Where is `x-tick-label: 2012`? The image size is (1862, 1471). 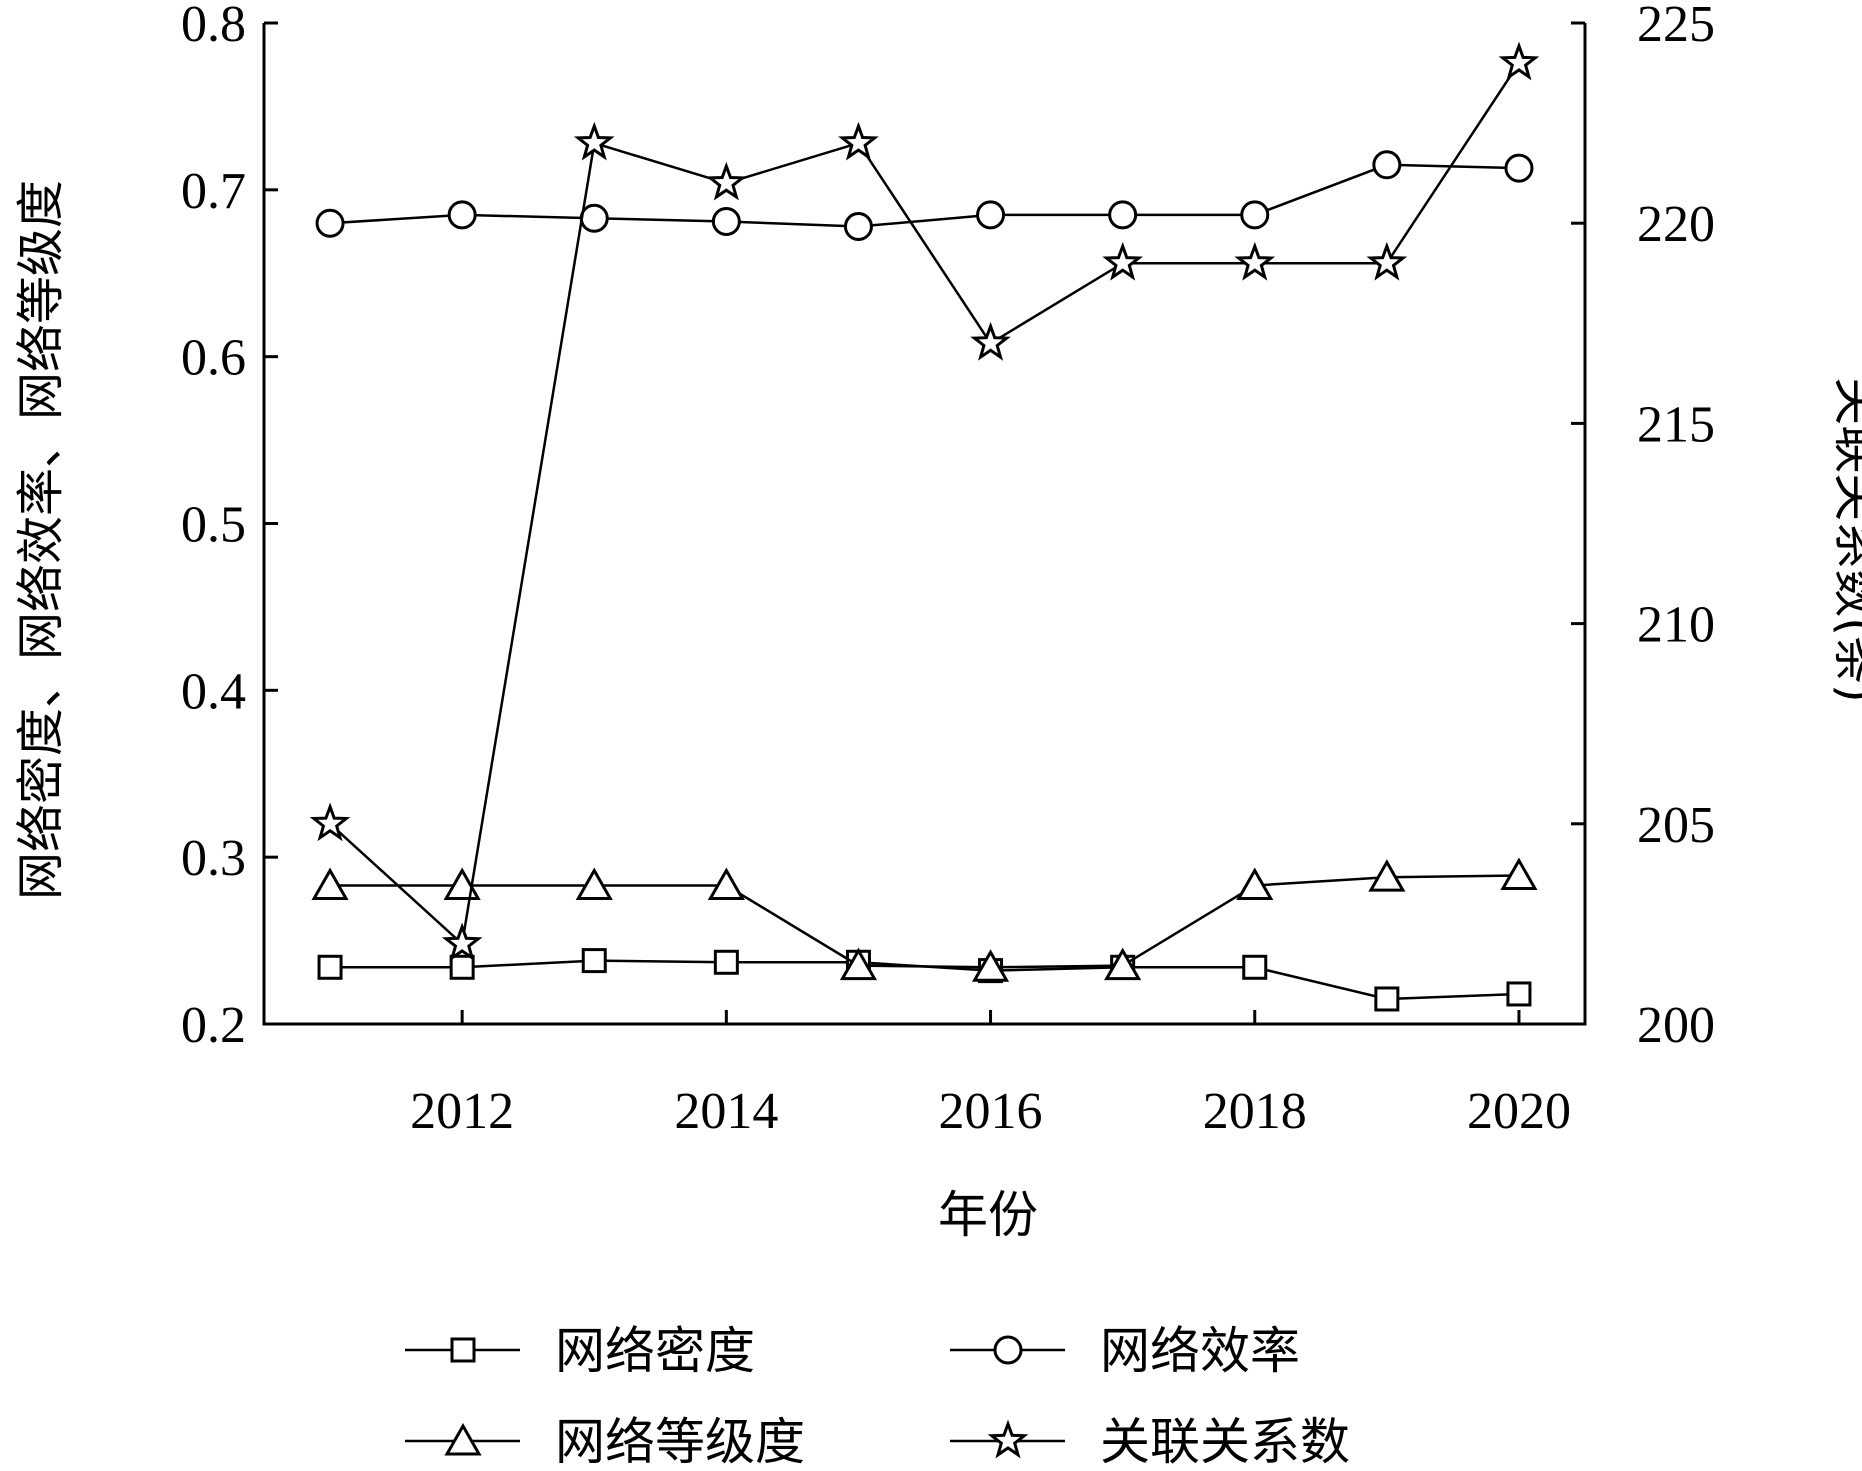 x-tick-label: 2012 is located at coordinates (462, 1111).